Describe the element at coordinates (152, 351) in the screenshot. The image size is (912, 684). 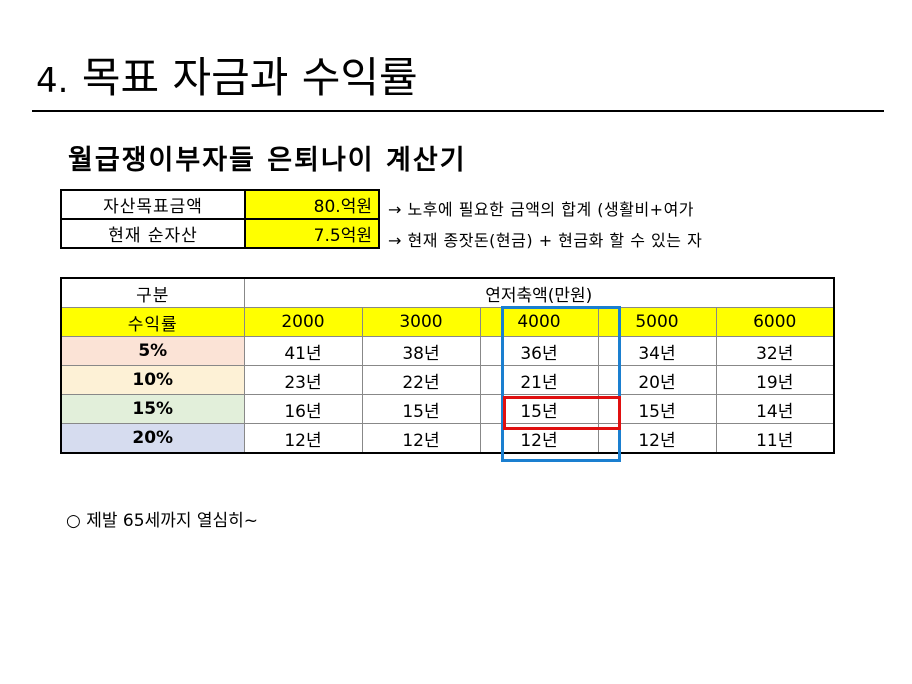
I see `rate-cell: 5%` at that location.